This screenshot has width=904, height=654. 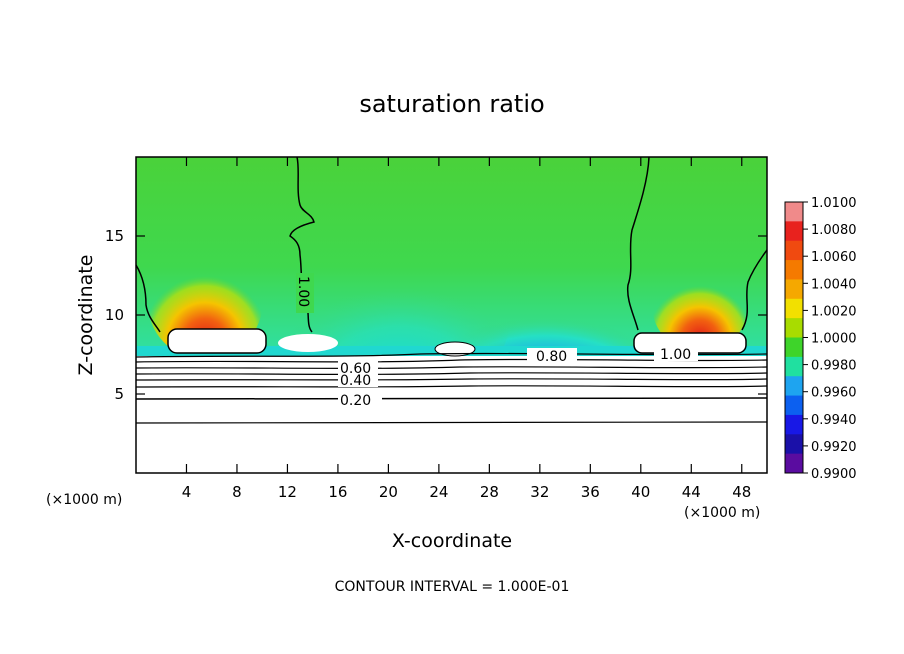 I want to click on contour-line-c, so click(x=451, y=367).